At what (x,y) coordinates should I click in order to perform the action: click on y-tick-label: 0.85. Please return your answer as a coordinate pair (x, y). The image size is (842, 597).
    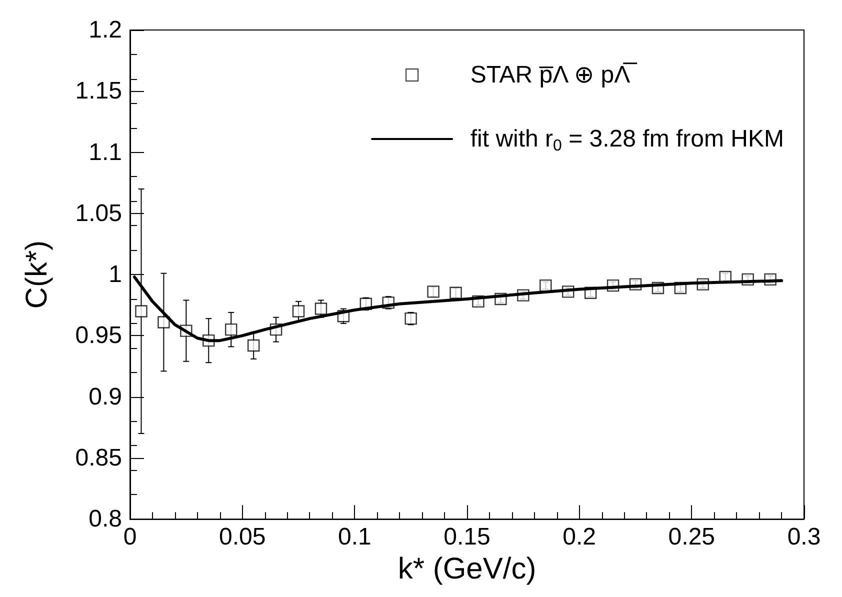
    Looking at the image, I should click on (98, 458).